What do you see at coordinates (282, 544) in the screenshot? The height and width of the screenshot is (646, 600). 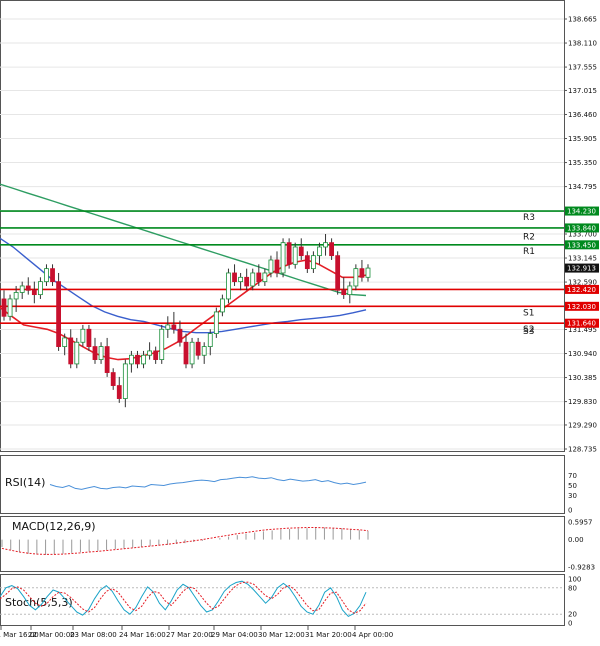 I see `macd-panel-frame` at bounding box center [282, 544].